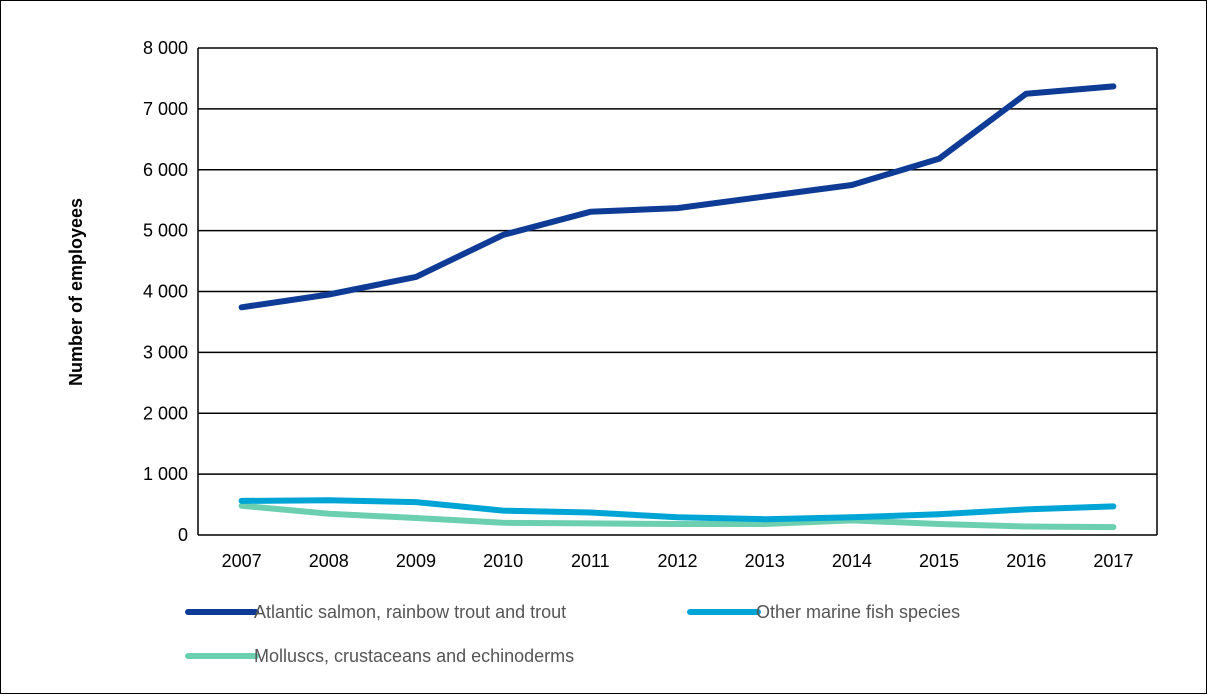 The height and width of the screenshot is (700, 1209). I want to click on x-tick-label: 2017, so click(1113, 561).